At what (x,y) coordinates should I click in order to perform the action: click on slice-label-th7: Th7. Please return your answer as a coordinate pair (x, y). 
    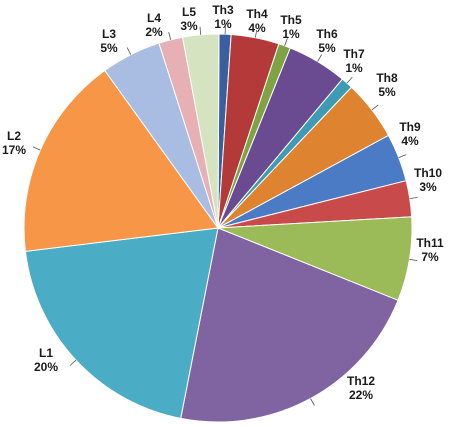
    Looking at the image, I should click on (354, 54).